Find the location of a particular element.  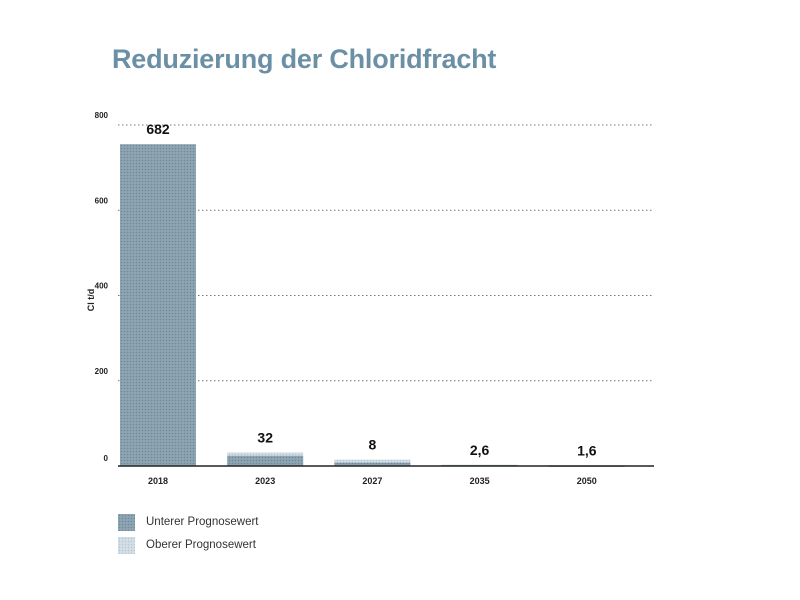

x-tick-label-2023: 2023 is located at coordinates (265, 481).